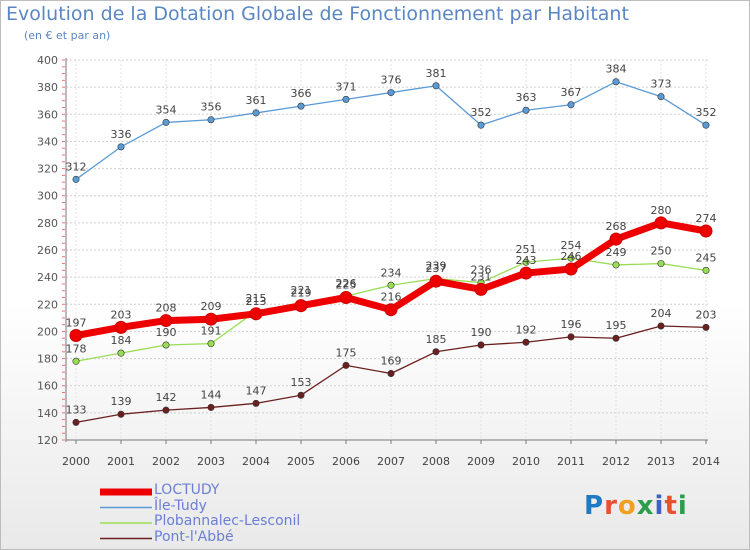 The width and height of the screenshot is (750, 550). Describe the element at coordinates (187, 490) in the screenshot. I see `legend-label: LOCTUDY` at that location.